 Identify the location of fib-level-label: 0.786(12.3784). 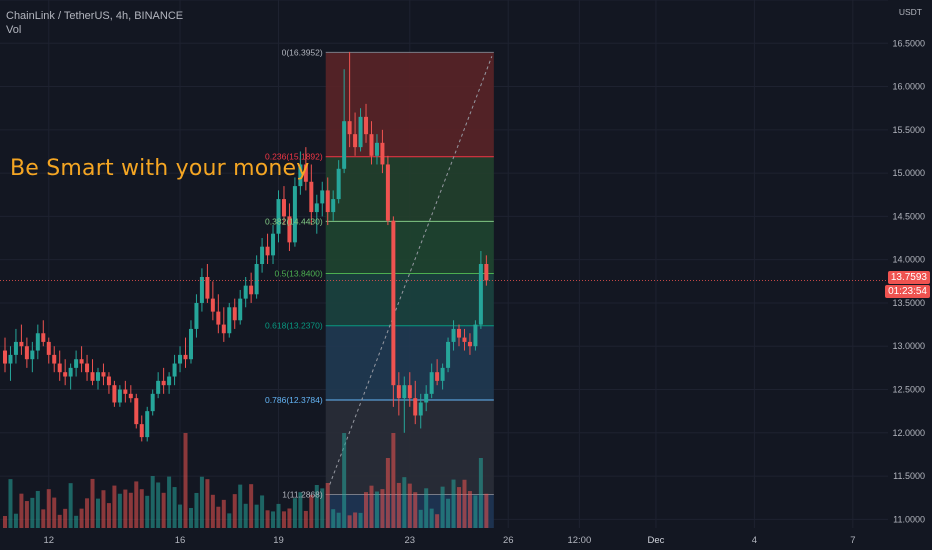
(294, 400).